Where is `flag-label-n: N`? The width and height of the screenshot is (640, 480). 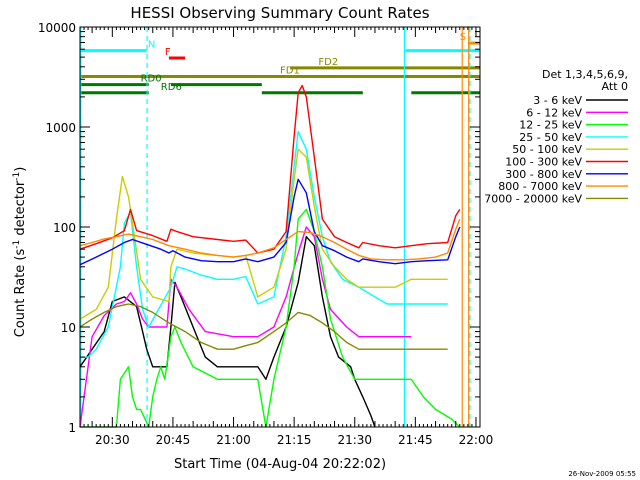 flag-label-n: N is located at coordinates (151, 45).